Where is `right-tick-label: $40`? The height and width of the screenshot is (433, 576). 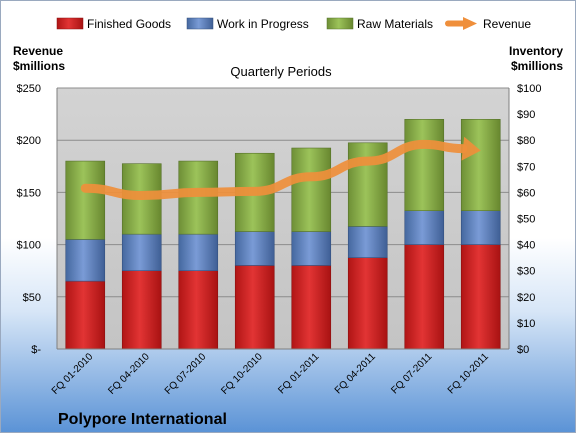 right-tick-label: $40 is located at coordinates (526, 246).